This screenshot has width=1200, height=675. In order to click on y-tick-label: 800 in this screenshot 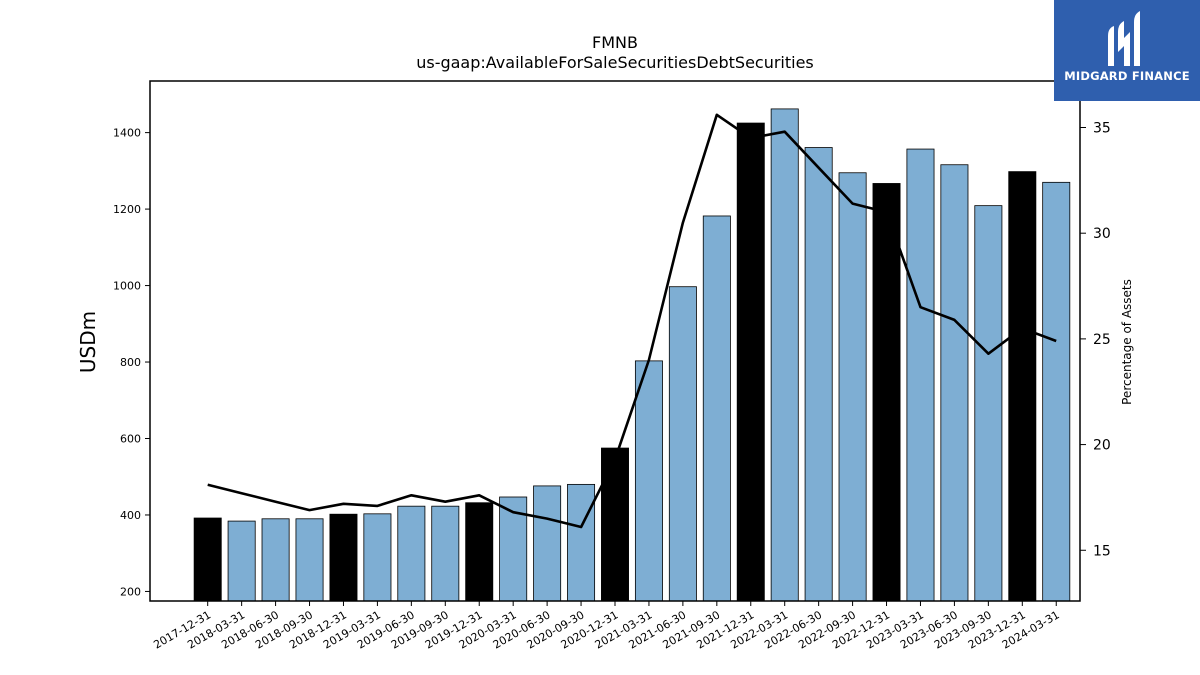, I will do `click(130, 362)`.